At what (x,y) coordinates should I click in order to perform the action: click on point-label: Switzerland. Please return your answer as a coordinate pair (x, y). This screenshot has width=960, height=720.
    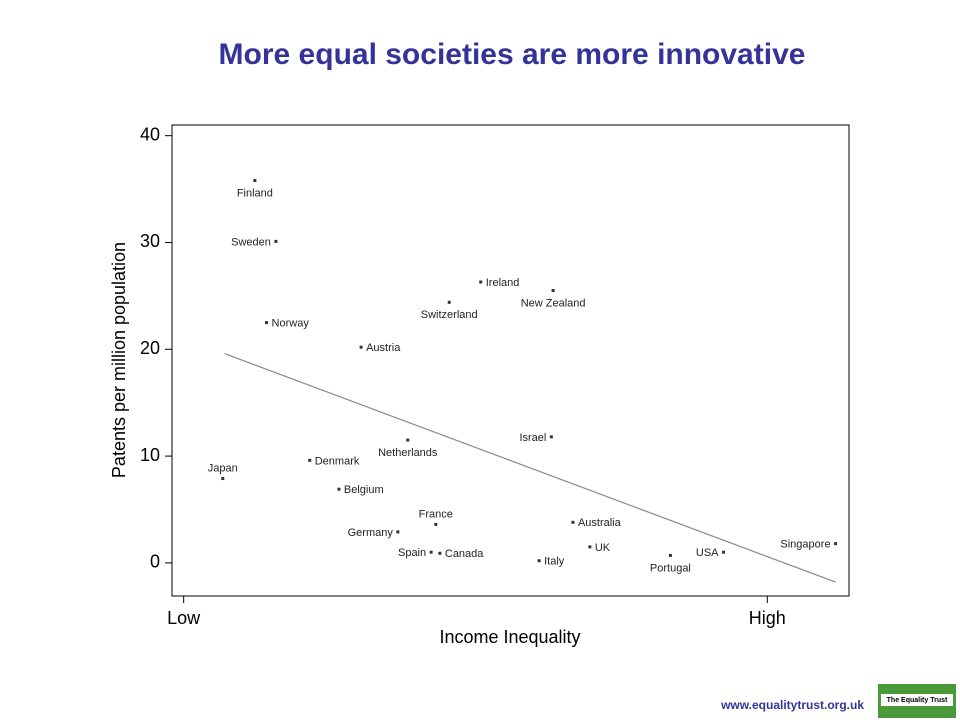
    Looking at the image, I should click on (449, 315).